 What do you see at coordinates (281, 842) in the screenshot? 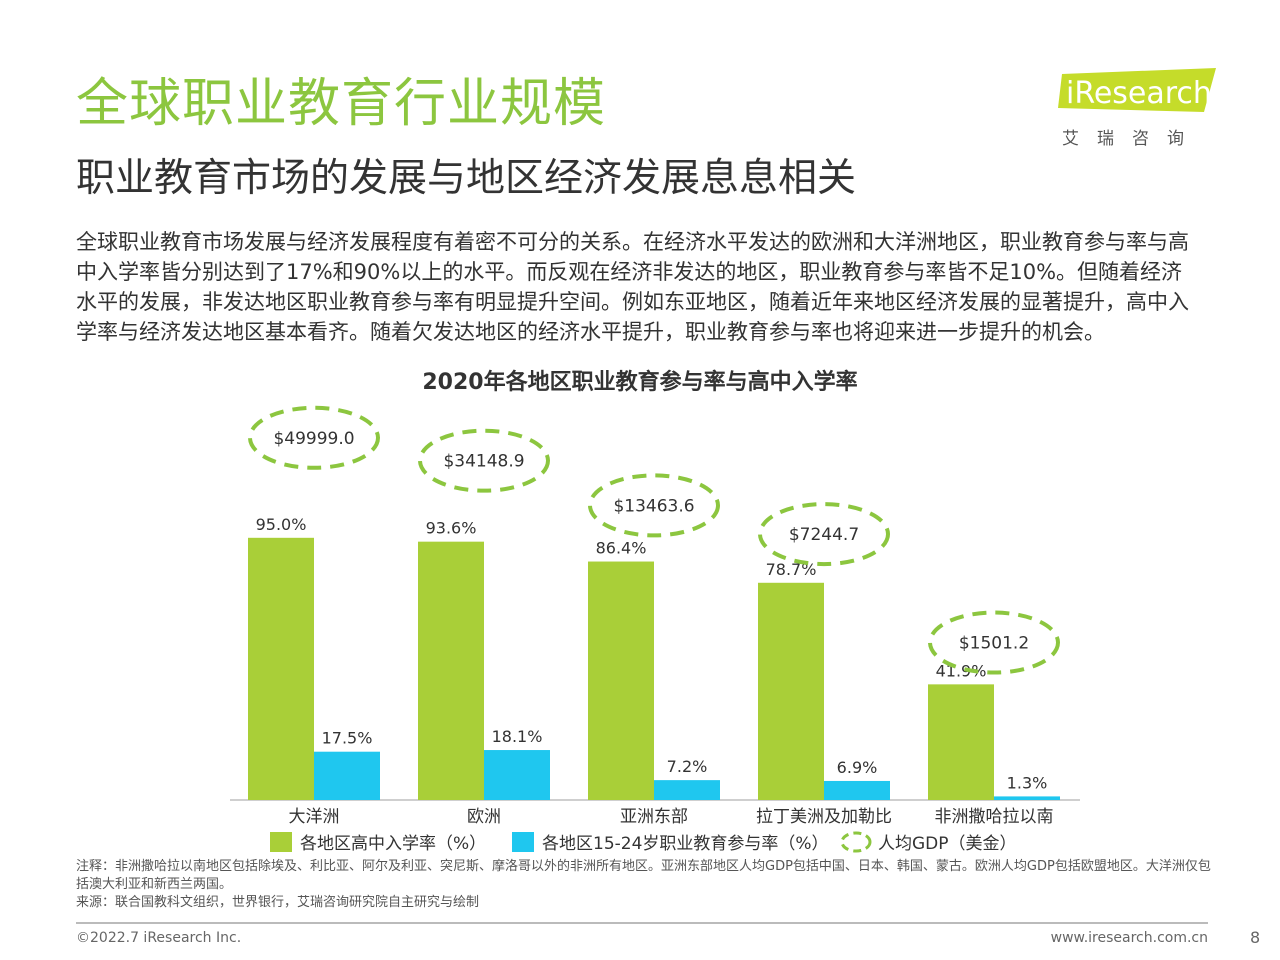
I see `legend-swatch-enrollment` at bounding box center [281, 842].